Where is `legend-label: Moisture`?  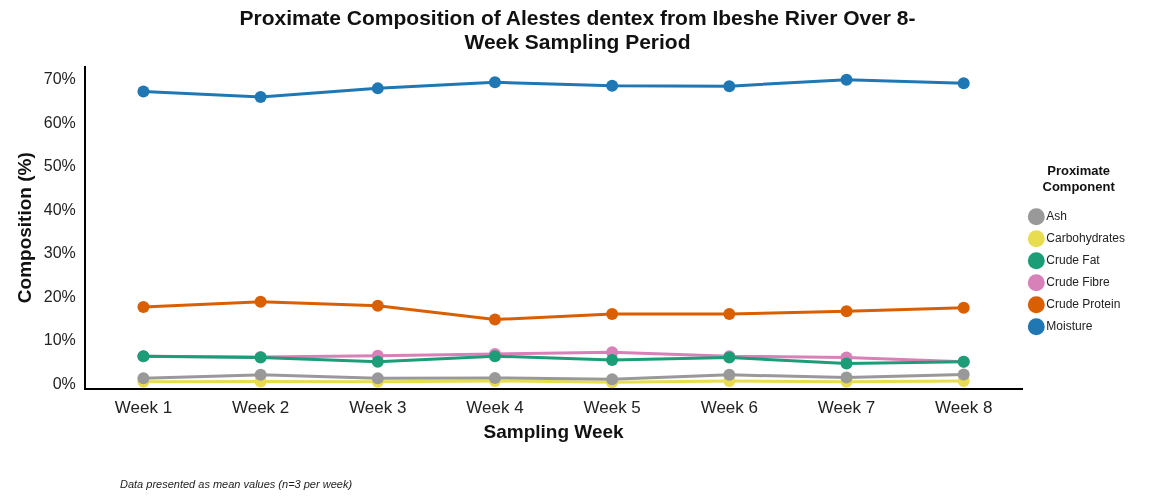 legend-label: Moisture is located at coordinates (1069, 326).